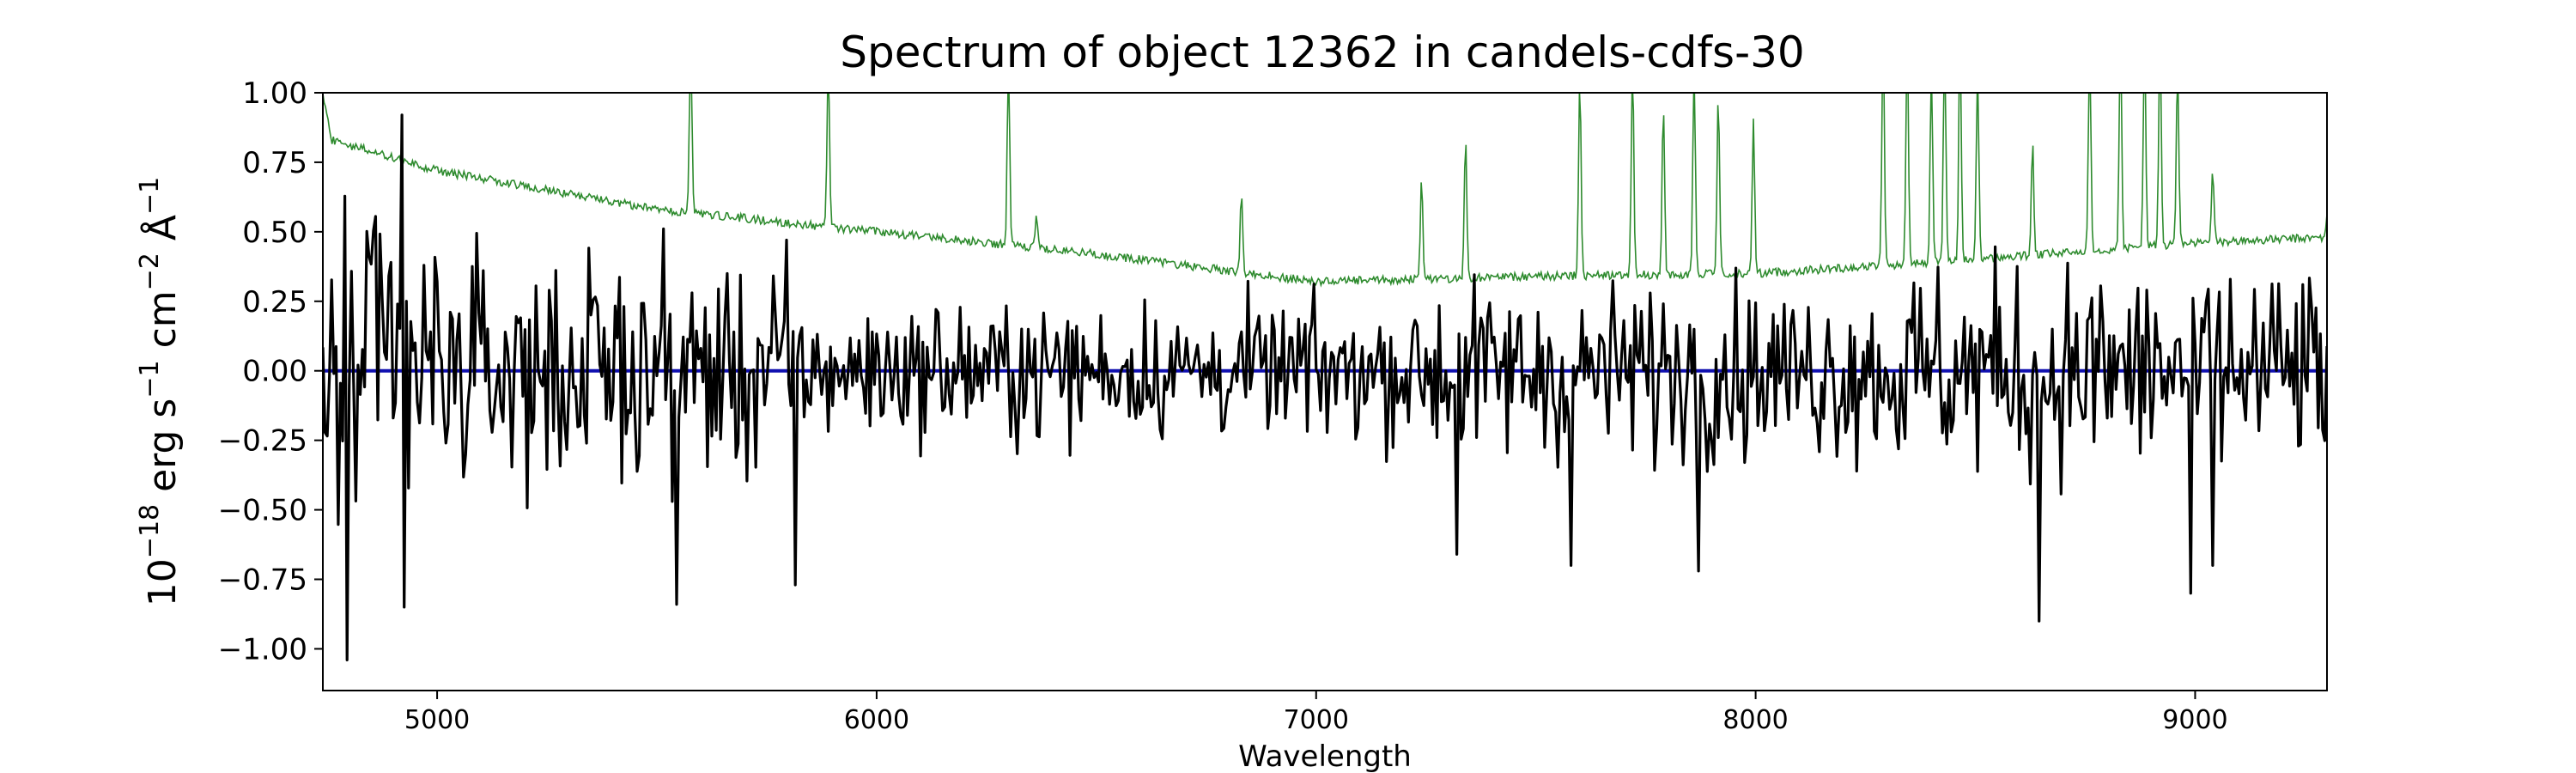 The width and height of the screenshot is (2576, 773). Describe the element at coordinates (150, 531) in the screenshot. I see `y-label-exponent: −18` at that location.